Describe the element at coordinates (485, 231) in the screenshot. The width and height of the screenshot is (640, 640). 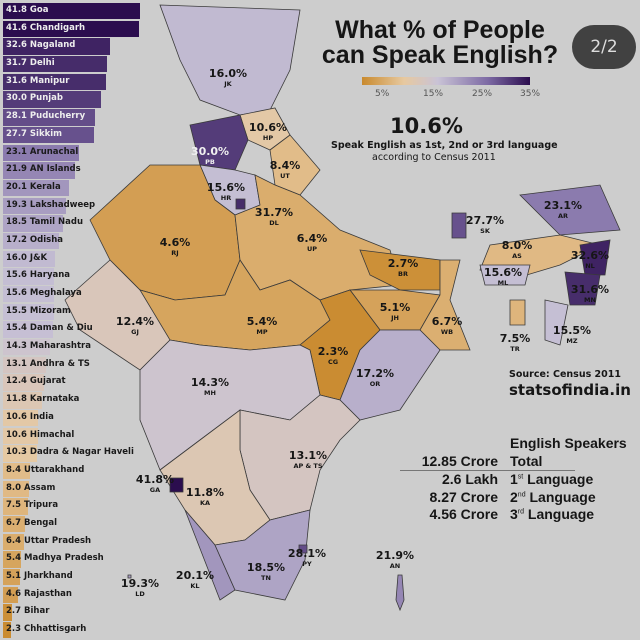
I see `state-code: SK` at that location.